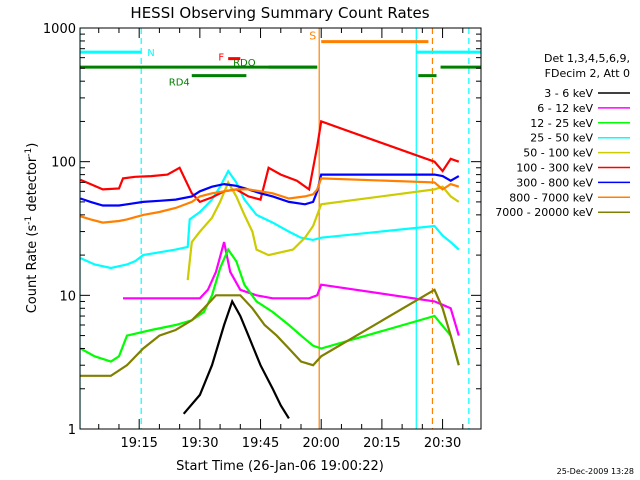 The width and height of the screenshot is (640, 480). I want to click on state-bar-label: RD4, so click(179, 83).